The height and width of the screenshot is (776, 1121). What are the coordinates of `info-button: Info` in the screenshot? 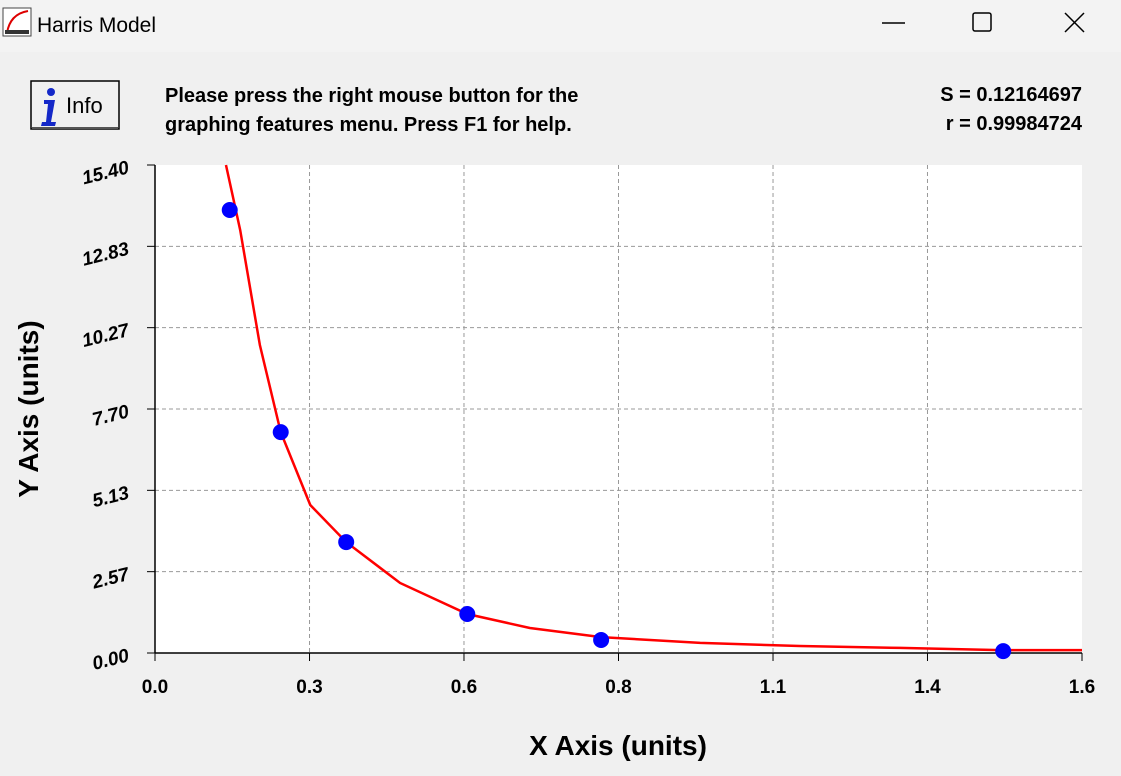 It's located at (75, 105).